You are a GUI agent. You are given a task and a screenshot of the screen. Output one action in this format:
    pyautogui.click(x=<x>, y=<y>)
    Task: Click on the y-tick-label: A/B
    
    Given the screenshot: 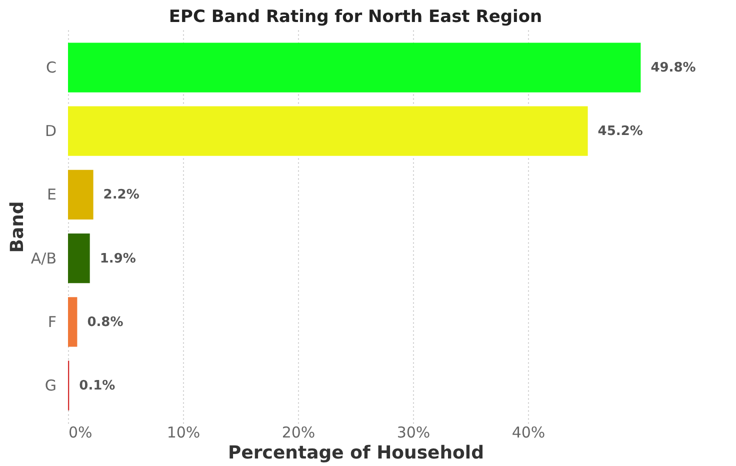 What is the action you would take?
    pyautogui.click(x=43, y=258)
    